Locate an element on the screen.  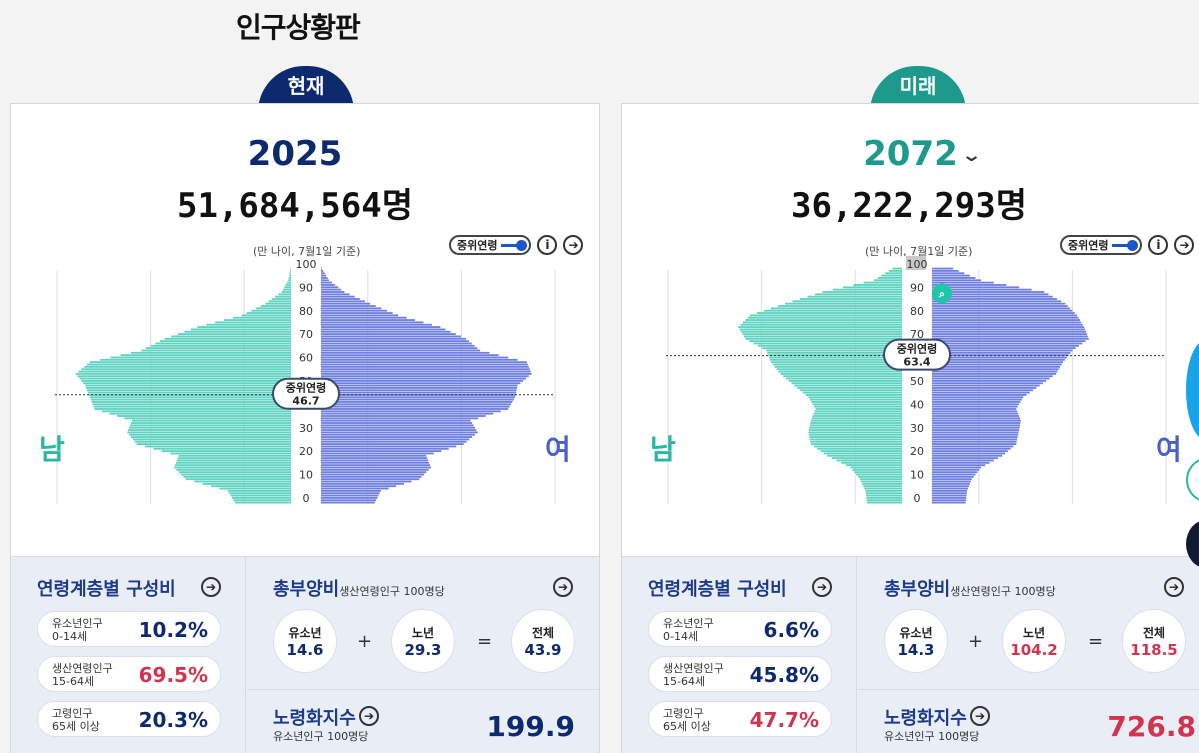
dep-total-circle: 전체 118.5 is located at coordinates (1154, 641).